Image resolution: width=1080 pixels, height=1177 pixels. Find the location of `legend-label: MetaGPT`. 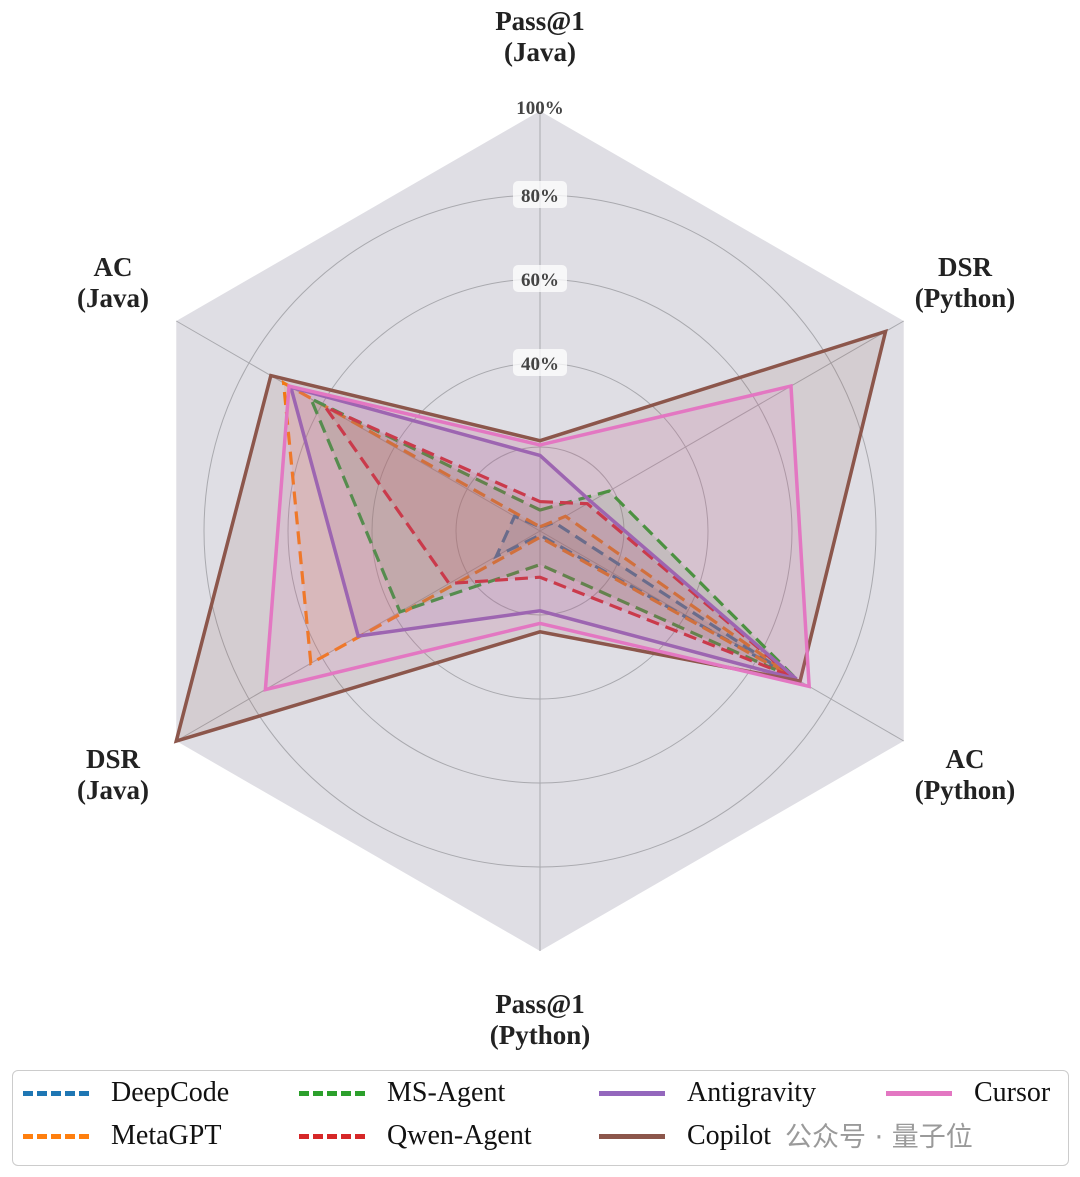

legend-label: MetaGPT is located at coordinates (166, 1135).